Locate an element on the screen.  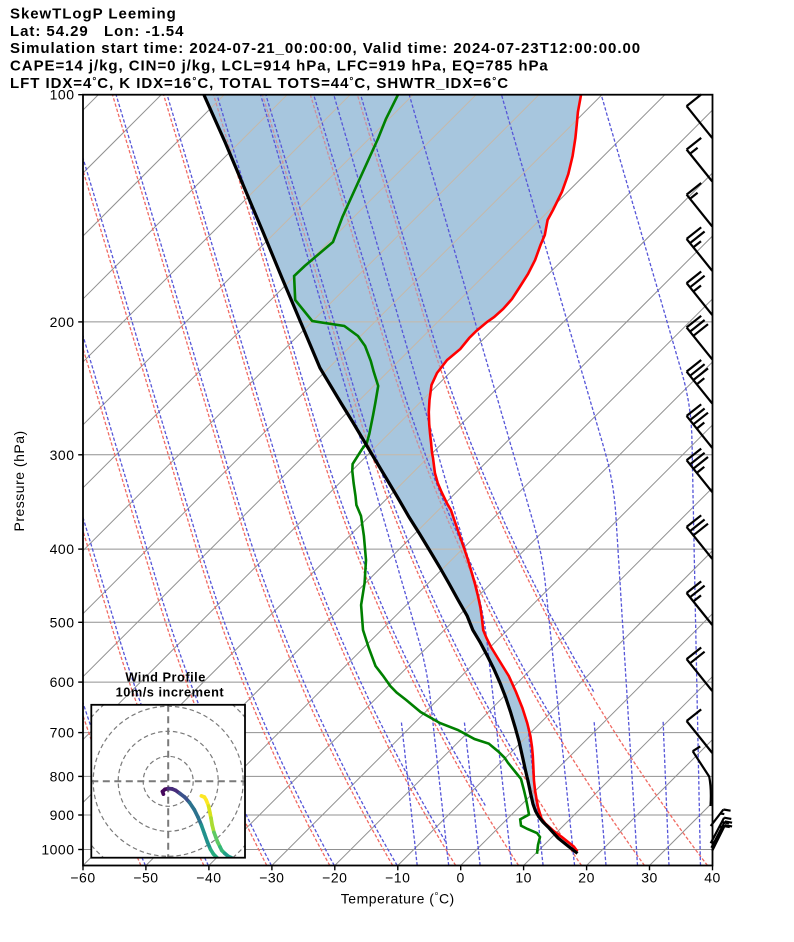
svg-text: −60 is located at coordinates (82, 878).